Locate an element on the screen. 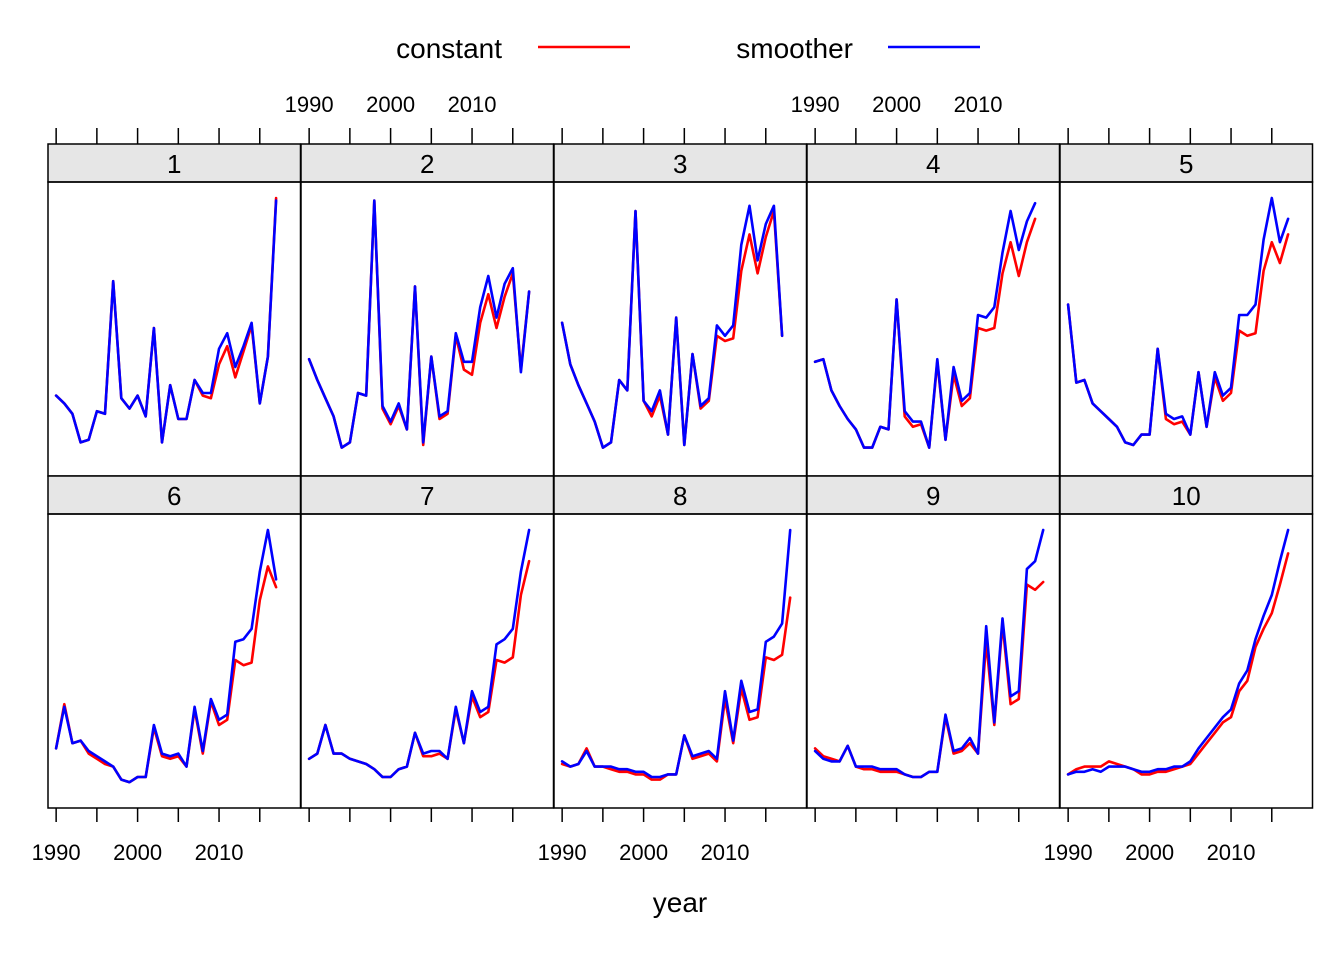 The height and width of the screenshot is (960, 1344). panel-1: 1 is located at coordinates (174, 310).